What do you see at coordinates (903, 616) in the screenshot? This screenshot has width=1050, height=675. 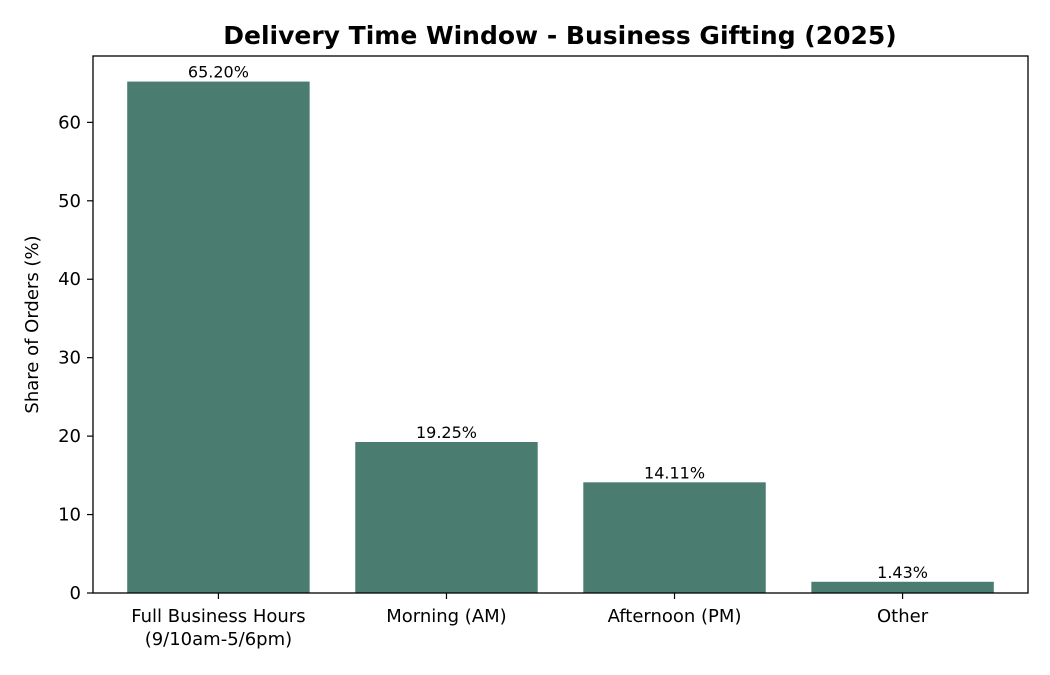 I see `x-tick-label-3: Other` at bounding box center [903, 616].